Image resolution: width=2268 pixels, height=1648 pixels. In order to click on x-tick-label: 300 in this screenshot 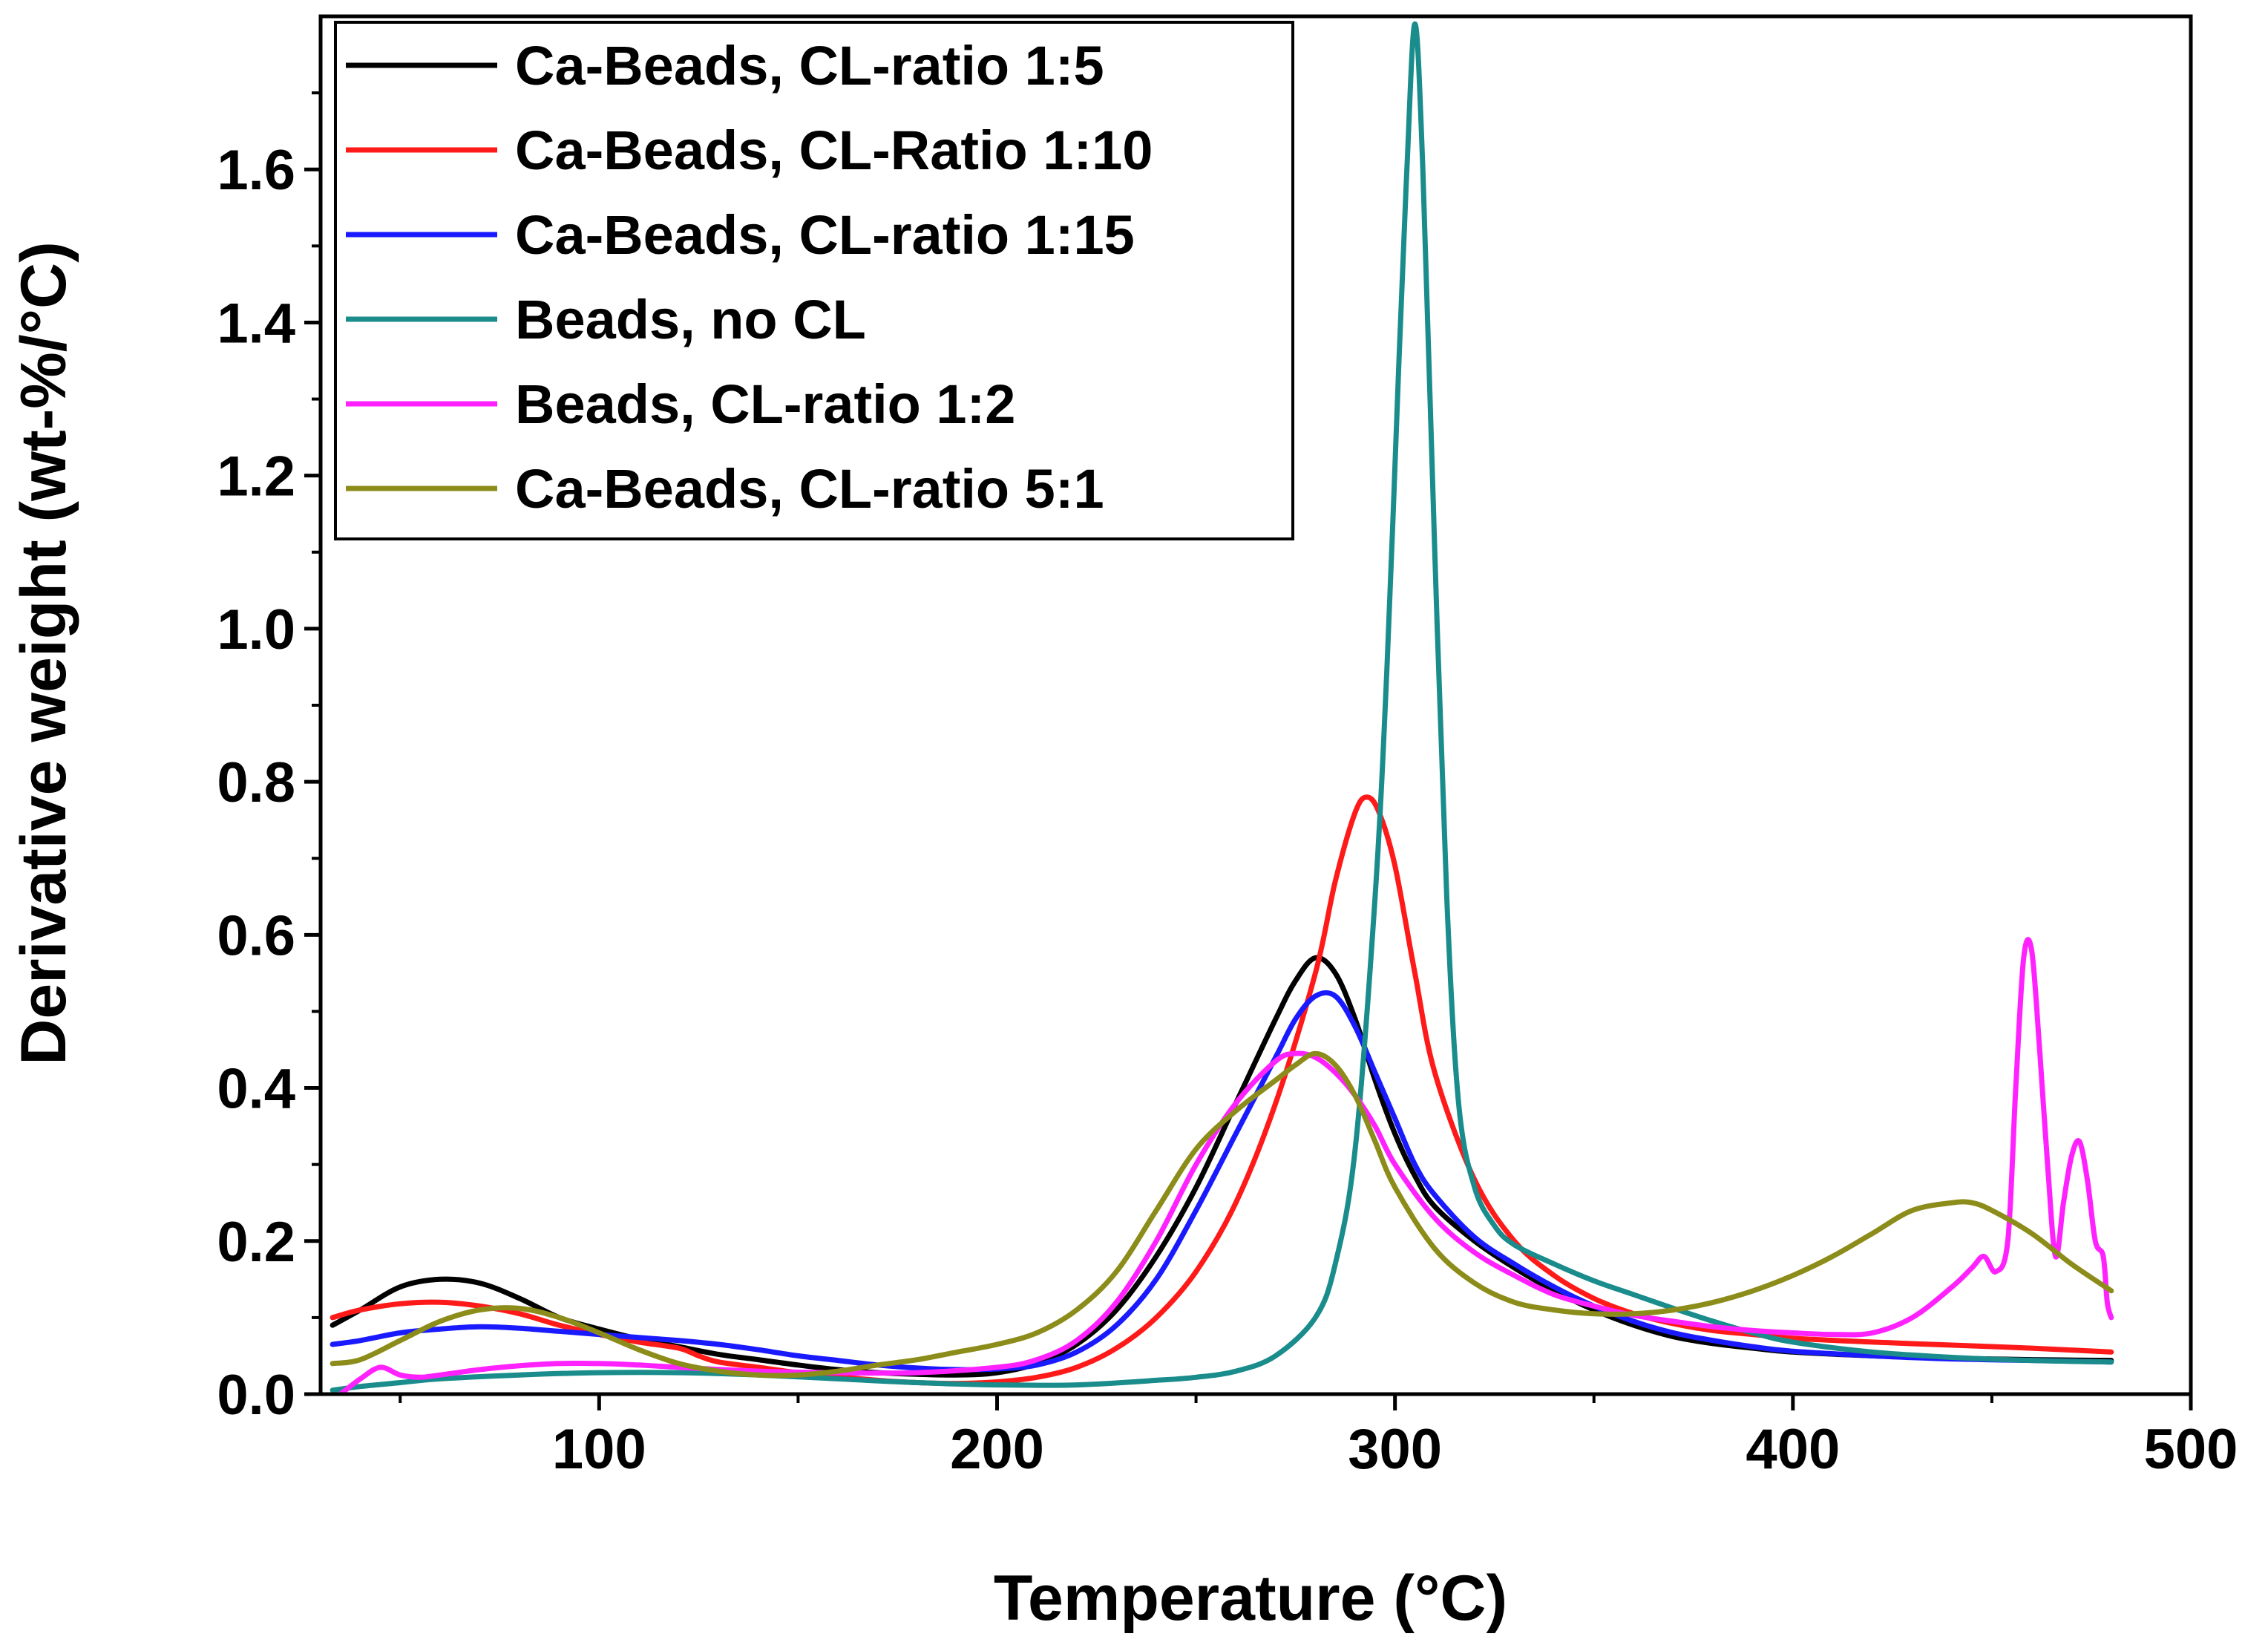, I will do `click(1395, 1449)`.